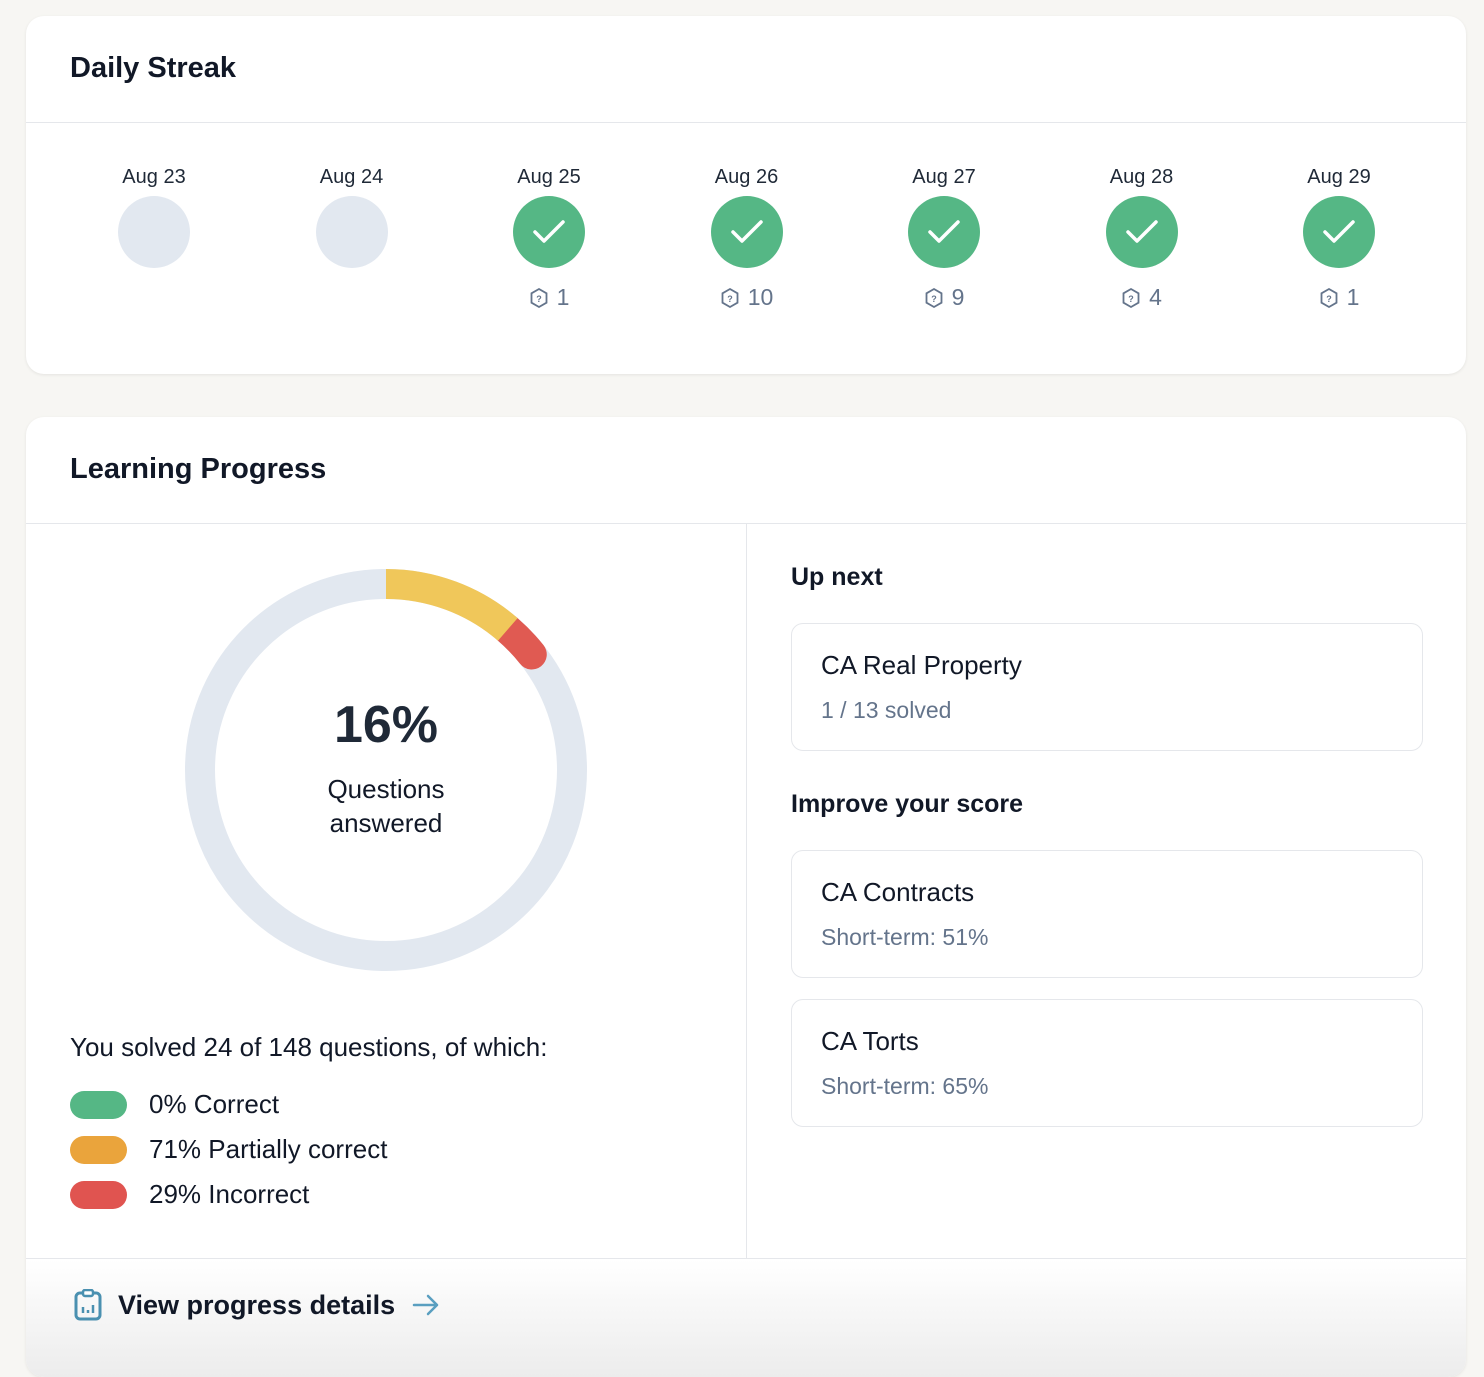 Image resolution: width=1484 pixels, height=1377 pixels. Describe the element at coordinates (921, 665) in the screenshot. I see `topic-title: CA Real Property` at that location.